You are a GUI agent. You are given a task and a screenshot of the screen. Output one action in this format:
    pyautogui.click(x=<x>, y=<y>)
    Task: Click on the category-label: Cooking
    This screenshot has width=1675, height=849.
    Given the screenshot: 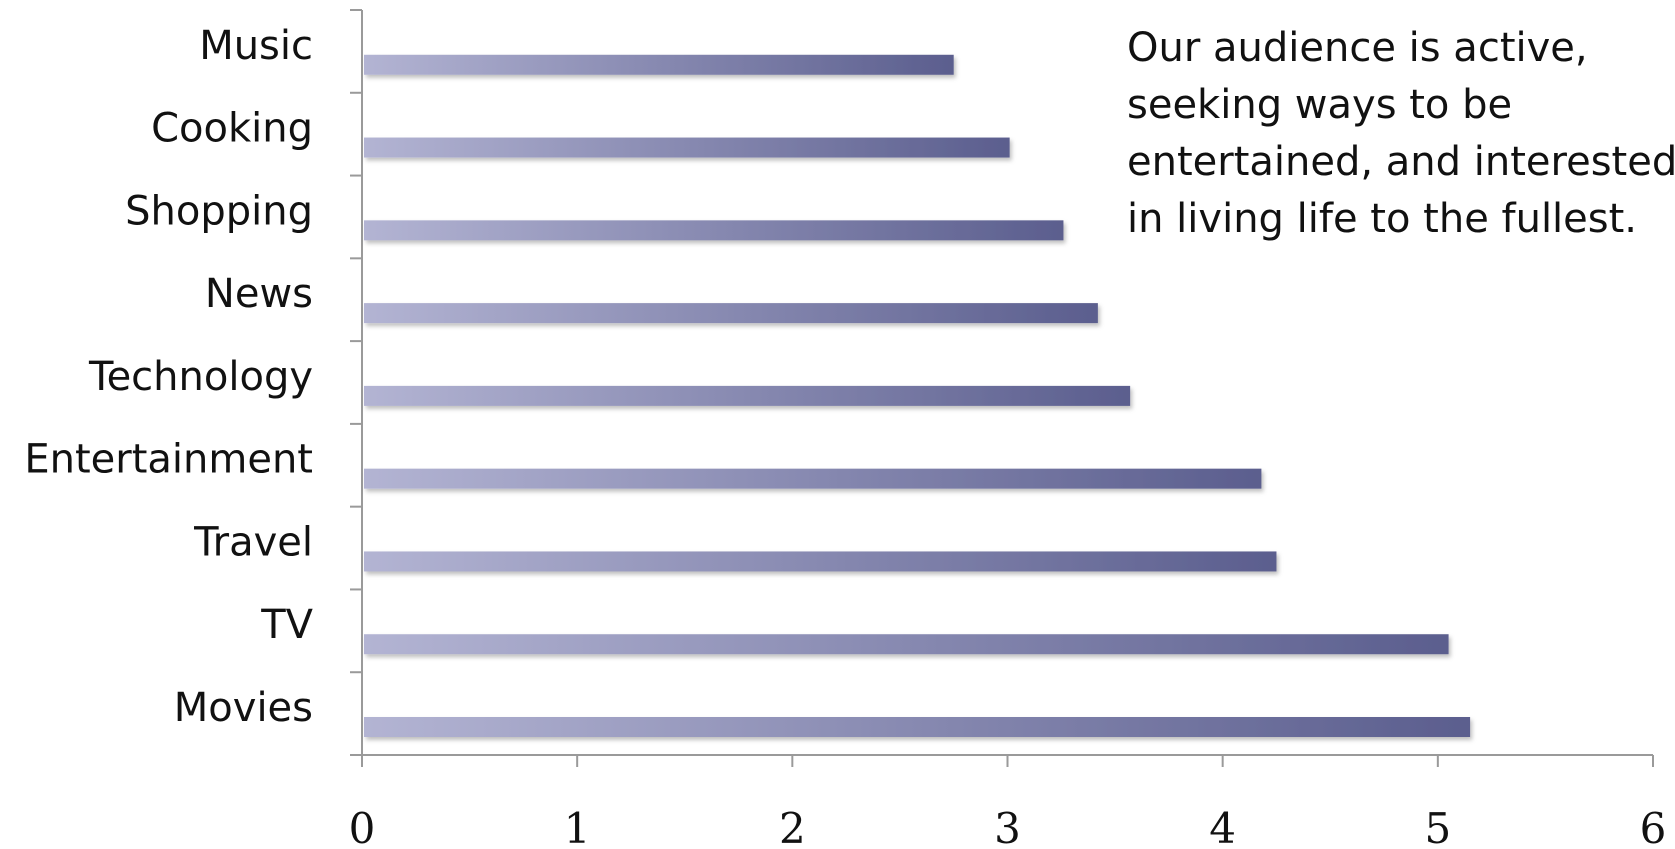 What is the action you would take?
    pyautogui.click(x=232, y=129)
    